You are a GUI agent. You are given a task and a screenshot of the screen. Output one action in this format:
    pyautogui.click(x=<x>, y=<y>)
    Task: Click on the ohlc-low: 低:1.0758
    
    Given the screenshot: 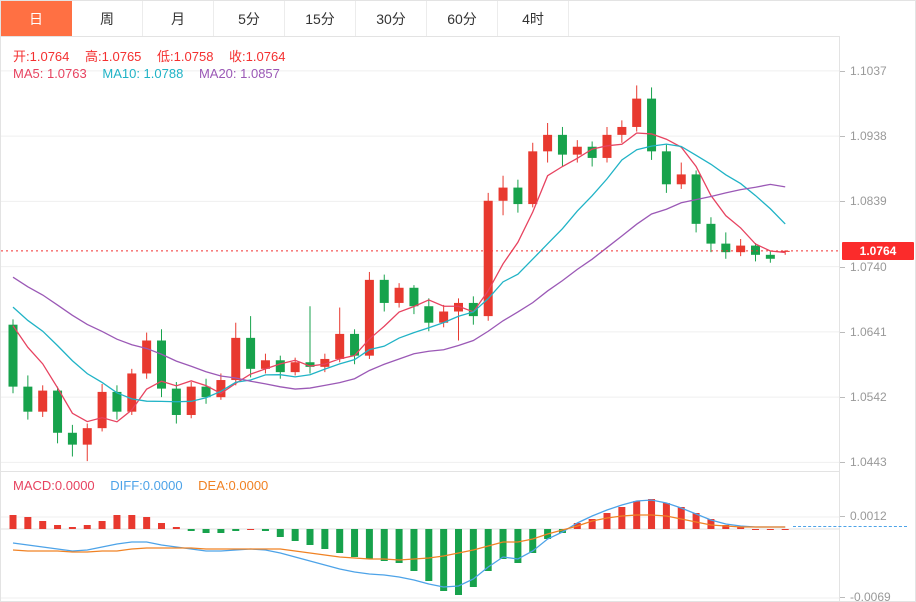 What is the action you would take?
    pyautogui.click(x=185, y=56)
    